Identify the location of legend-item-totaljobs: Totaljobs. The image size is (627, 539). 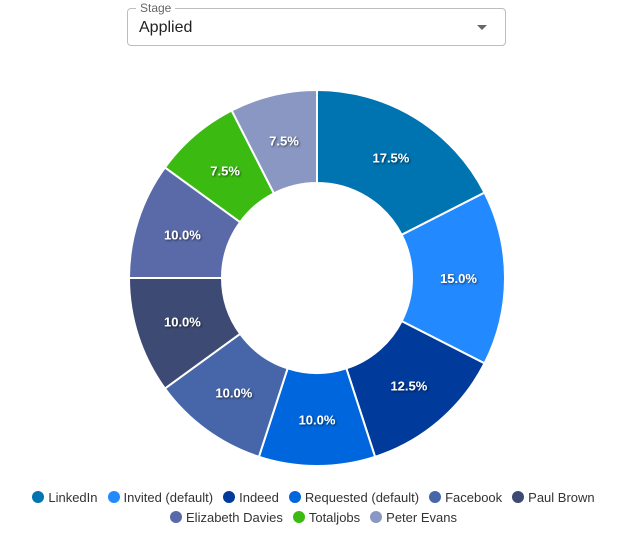
(326, 518).